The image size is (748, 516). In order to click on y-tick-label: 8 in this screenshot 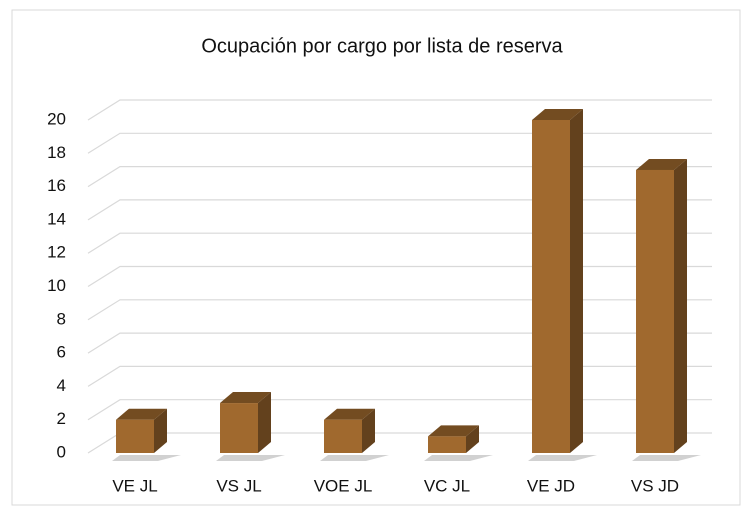, I will do `click(61, 318)`.